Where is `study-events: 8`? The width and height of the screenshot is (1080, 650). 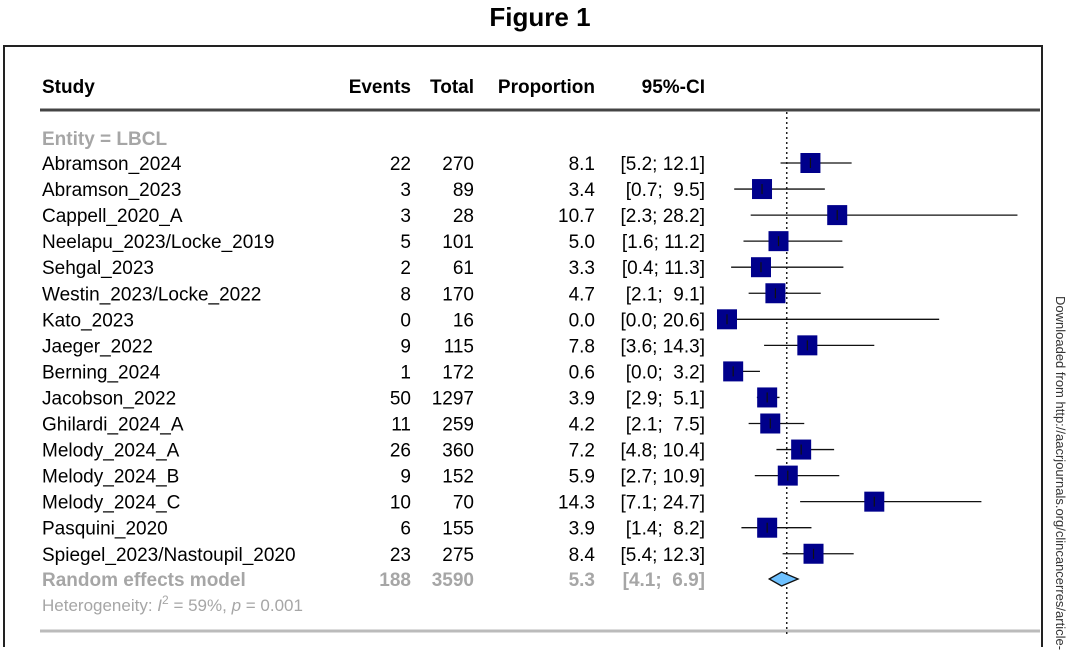
study-events: 8 is located at coordinates (405, 294).